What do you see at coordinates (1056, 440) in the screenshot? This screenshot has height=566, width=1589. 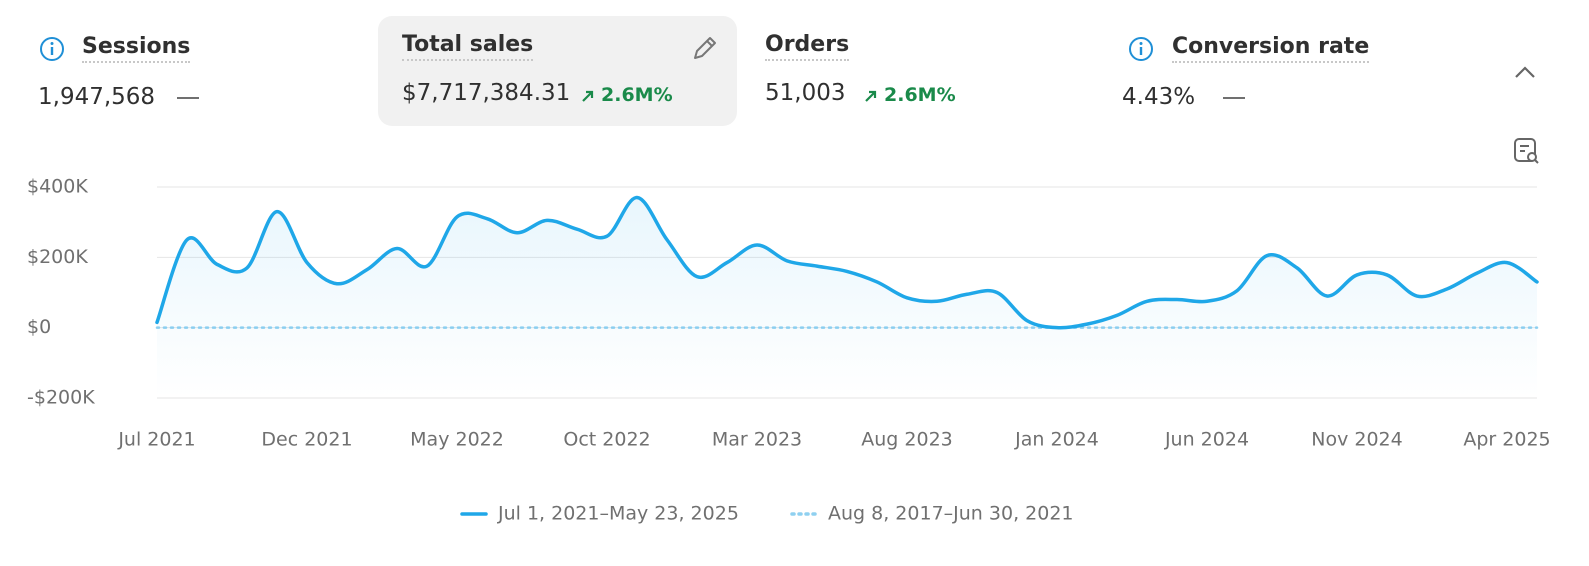 I see `x-tick-label: Jan 2024` at bounding box center [1056, 440].